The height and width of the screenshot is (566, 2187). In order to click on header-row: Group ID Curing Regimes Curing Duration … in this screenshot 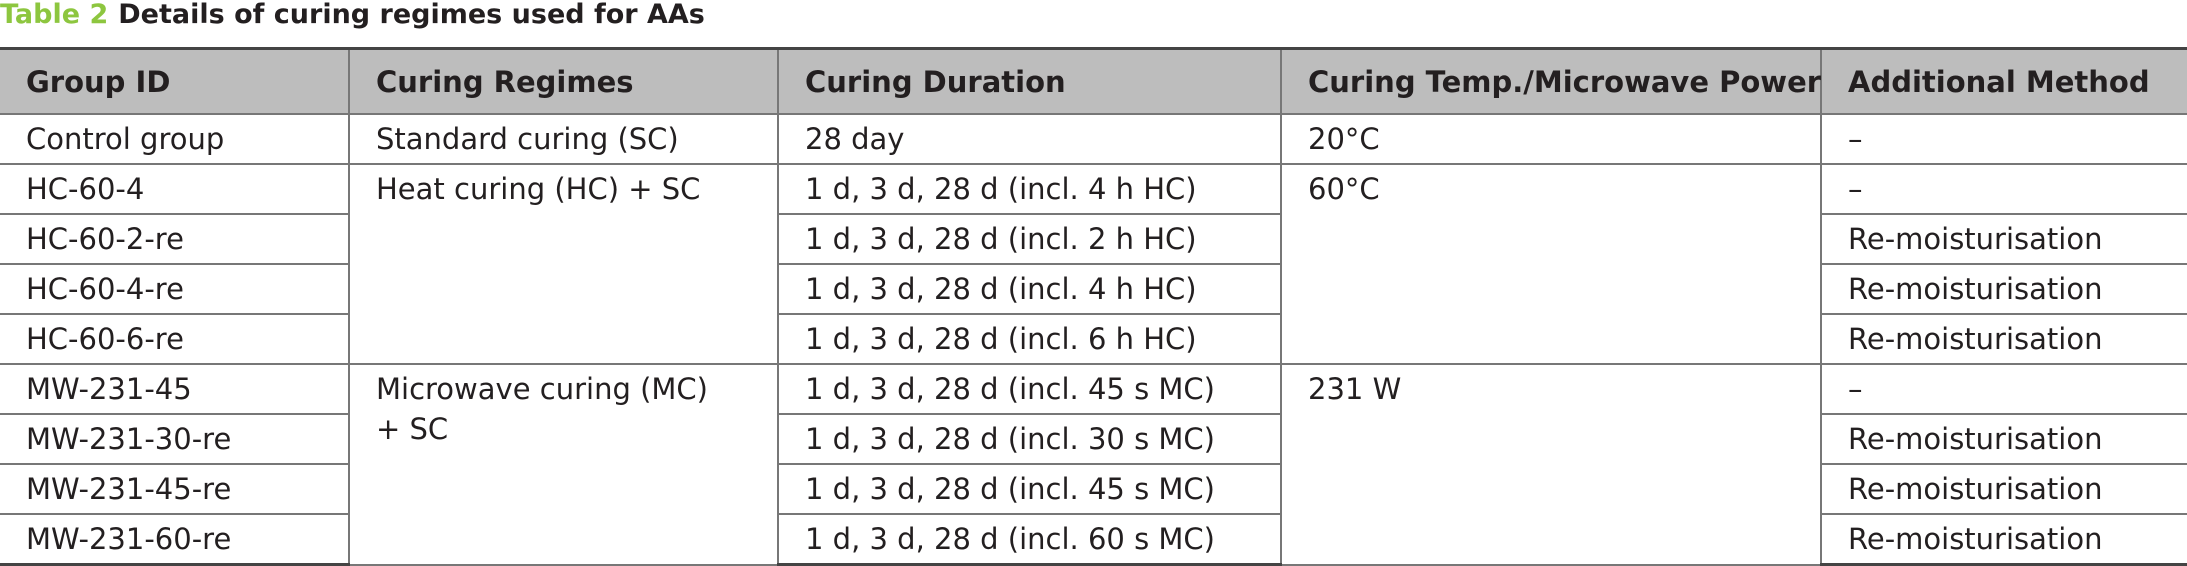, I will do `click(1093, 81)`.